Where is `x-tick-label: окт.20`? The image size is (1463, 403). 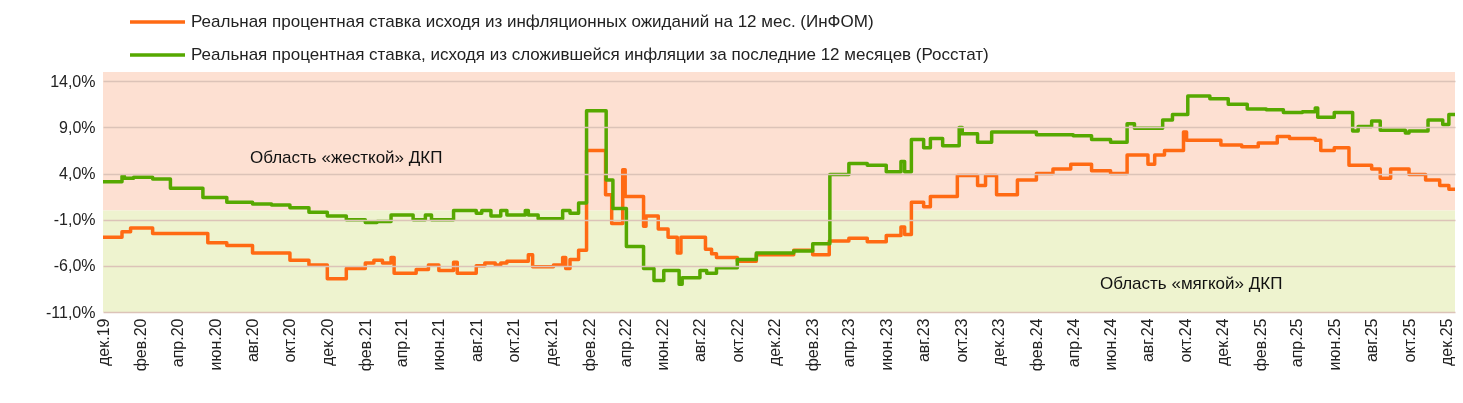
x-tick-label: окт.20 is located at coordinates (290, 340).